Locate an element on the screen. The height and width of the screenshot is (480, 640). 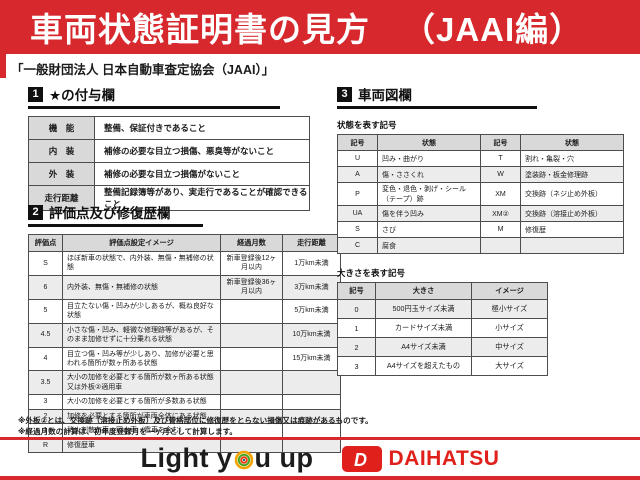
table-cell: 補修の必要な目立つ損傷がないこと is located at coordinates (202, 174).